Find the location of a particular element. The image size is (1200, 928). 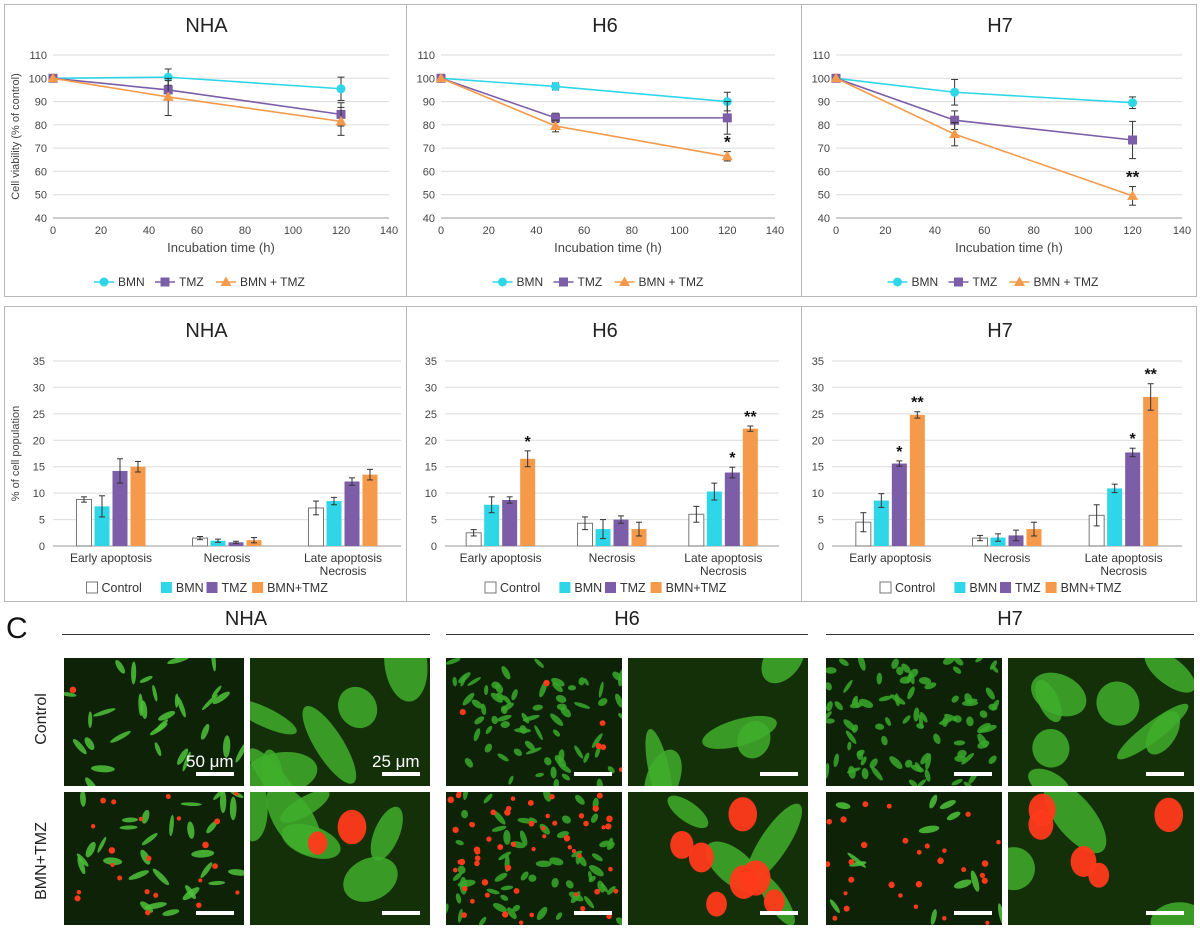

apoptosis-nha-category-label: Necrosis is located at coordinates (343, 571).